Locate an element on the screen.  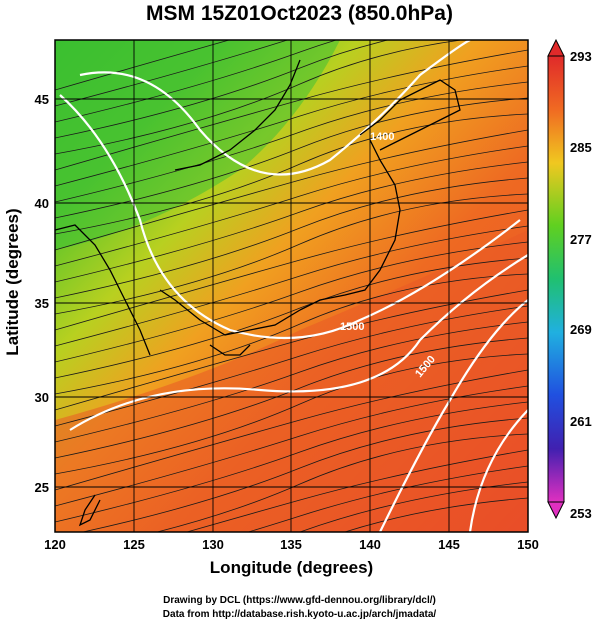
x-tick-label: 125 is located at coordinates (134, 544).